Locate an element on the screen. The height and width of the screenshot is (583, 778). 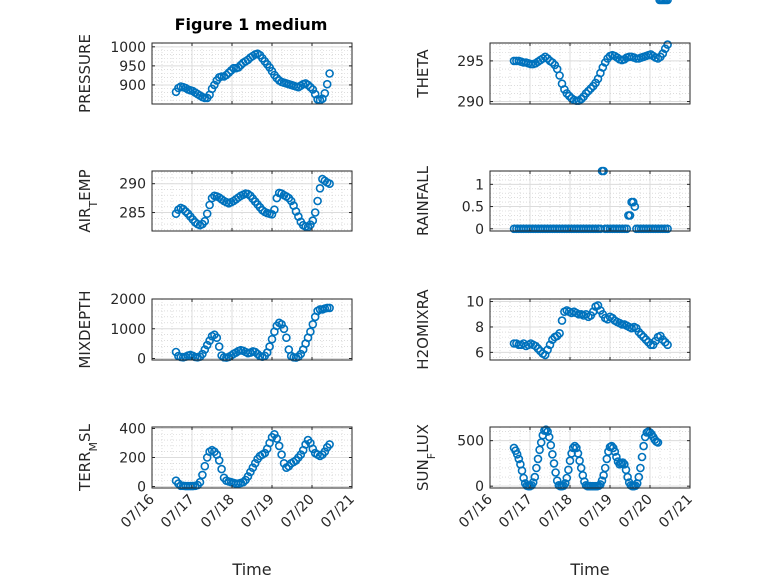
x-axis-label: Time is located at coordinates (589, 569).